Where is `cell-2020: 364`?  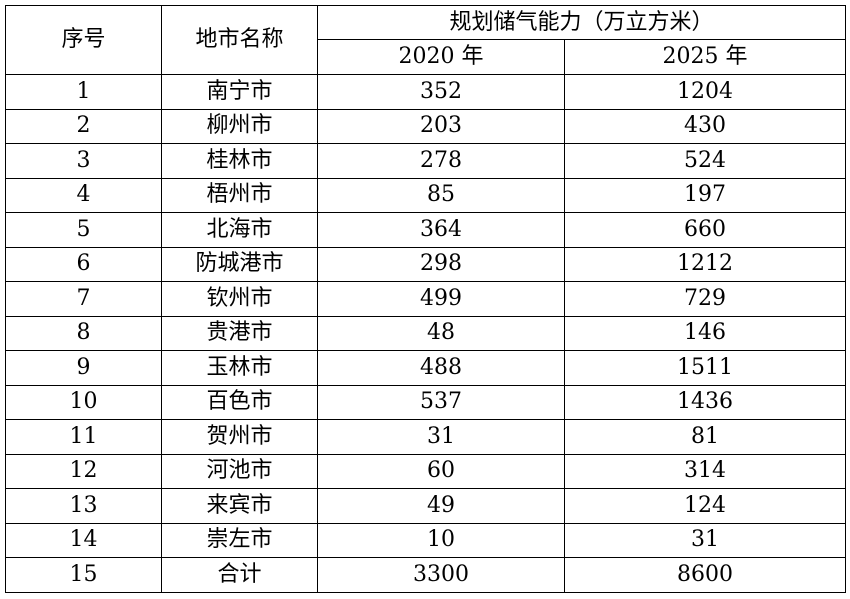
cell-2020: 364 is located at coordinates (441, 230).